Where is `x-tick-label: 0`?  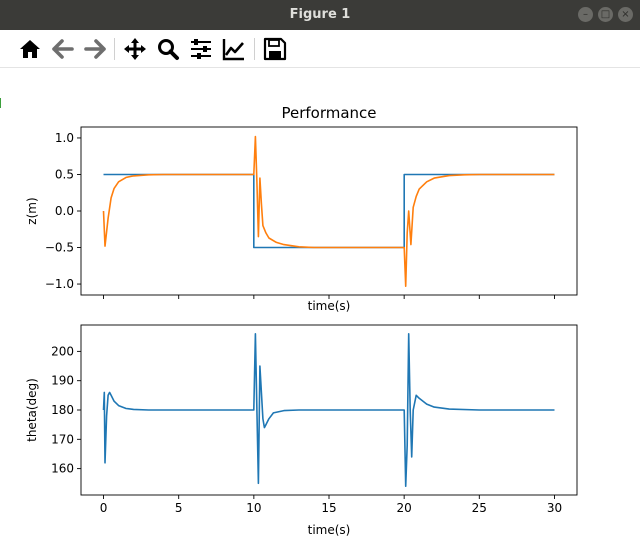 x-tick-label: 0 is located at coordinates (104, 508).